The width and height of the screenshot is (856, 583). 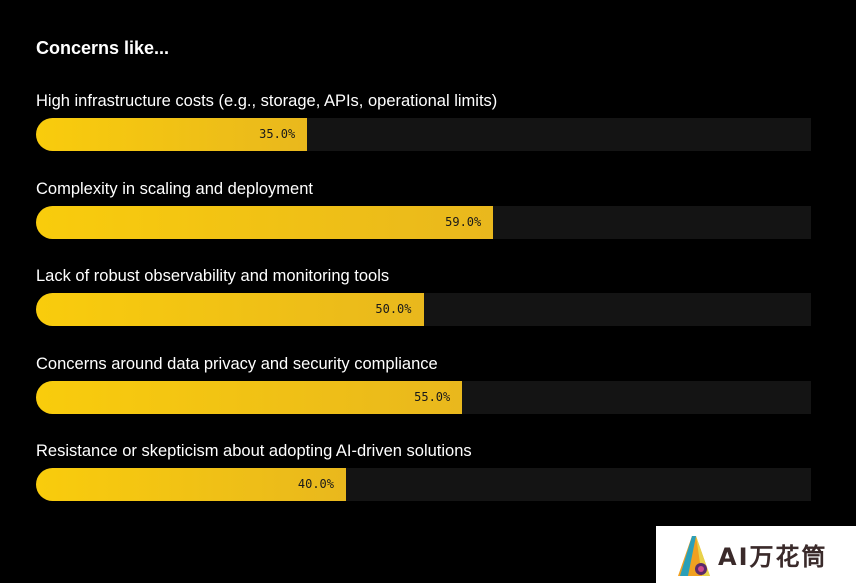 I want to click on bar: 40.0%, so click(x=191, y=484).